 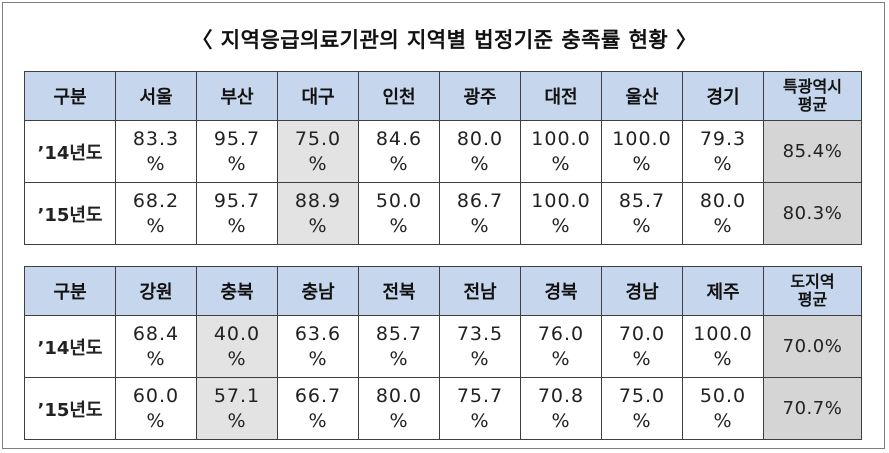 I want to click on cell-gyeonggi-2015: 80.0%, so click(x=723, y=213).